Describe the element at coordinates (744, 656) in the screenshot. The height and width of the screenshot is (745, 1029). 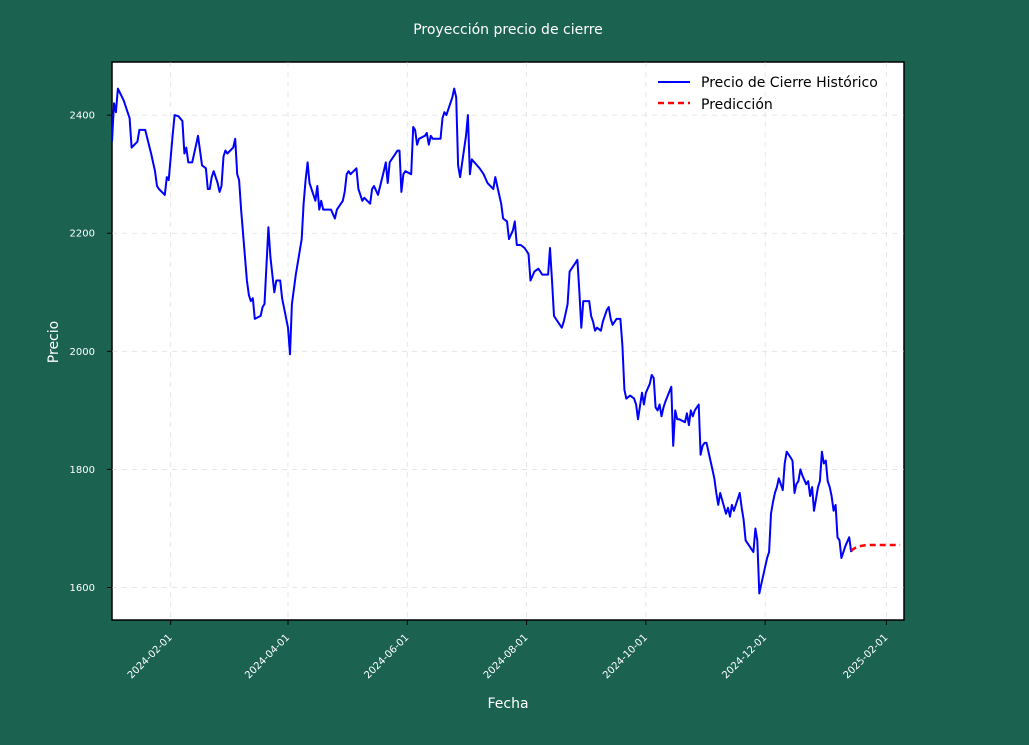
I see `x-tick-label: 2024-12-01` at that location.